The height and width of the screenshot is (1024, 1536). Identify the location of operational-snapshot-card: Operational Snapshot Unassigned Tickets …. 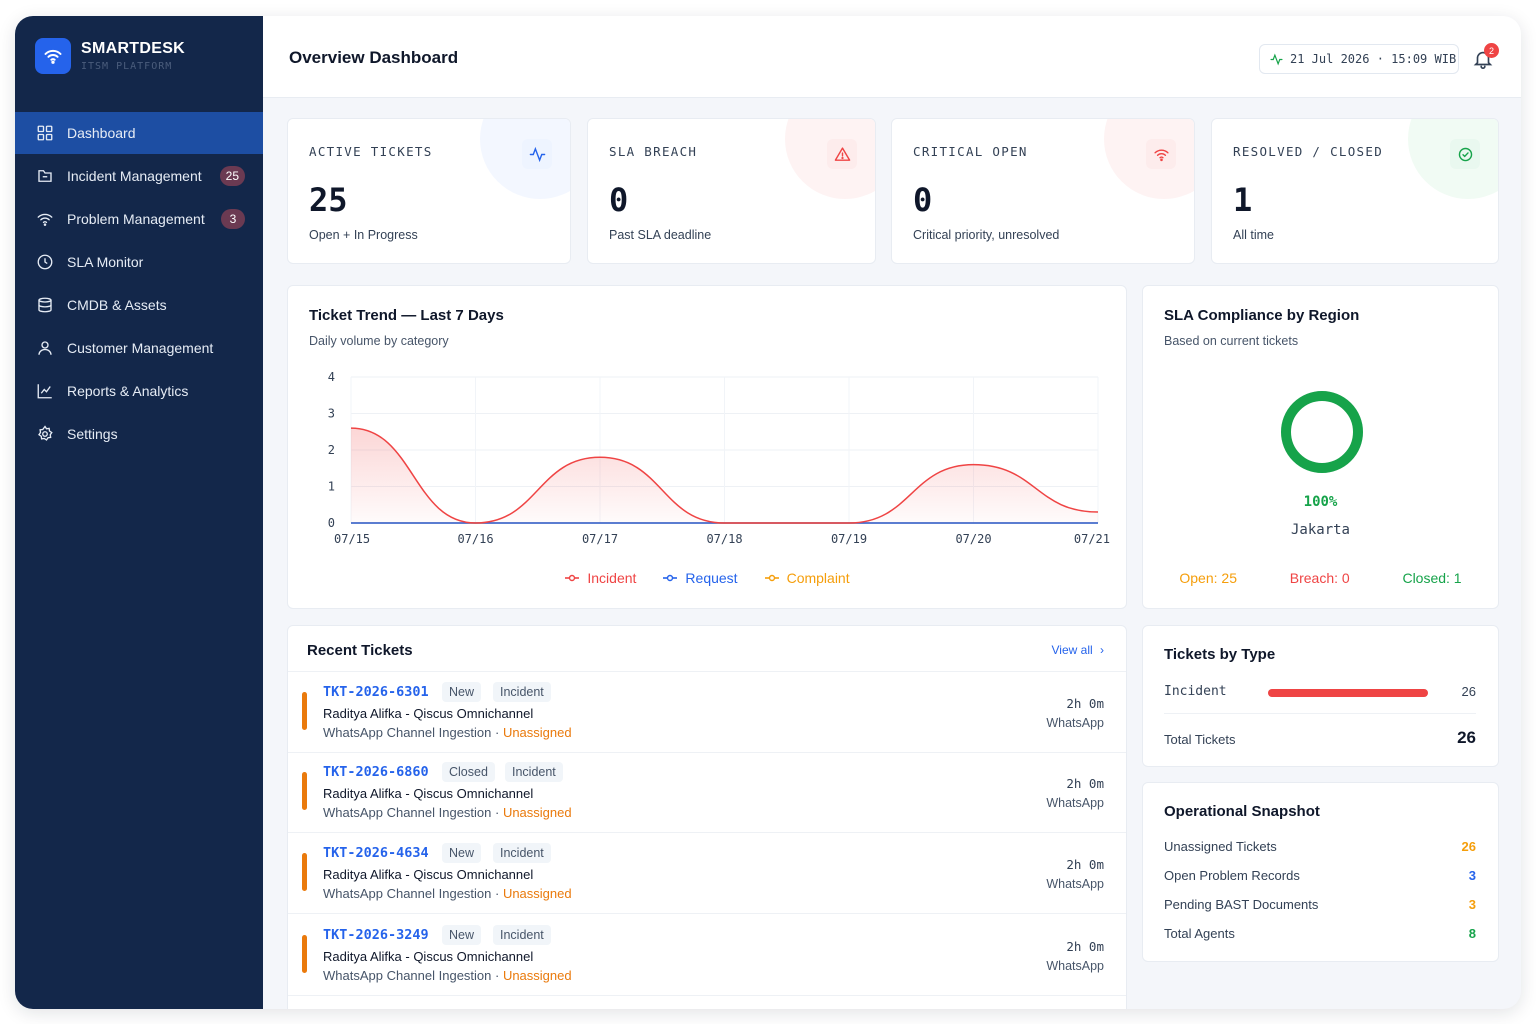
(1320, 872).